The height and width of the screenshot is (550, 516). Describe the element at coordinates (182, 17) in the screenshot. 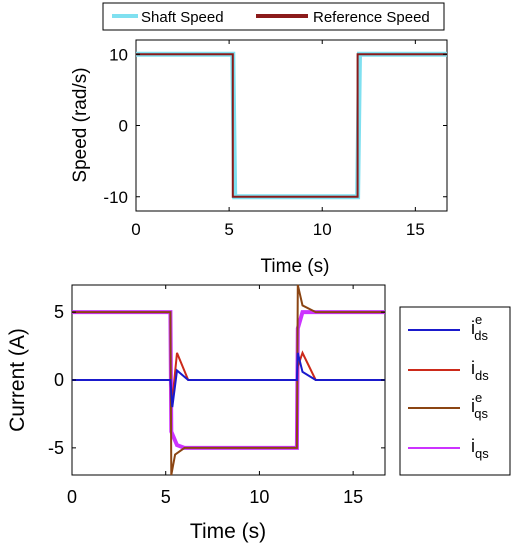

I see `legend-shaft-speed-label: Shaft Speed` at that location.